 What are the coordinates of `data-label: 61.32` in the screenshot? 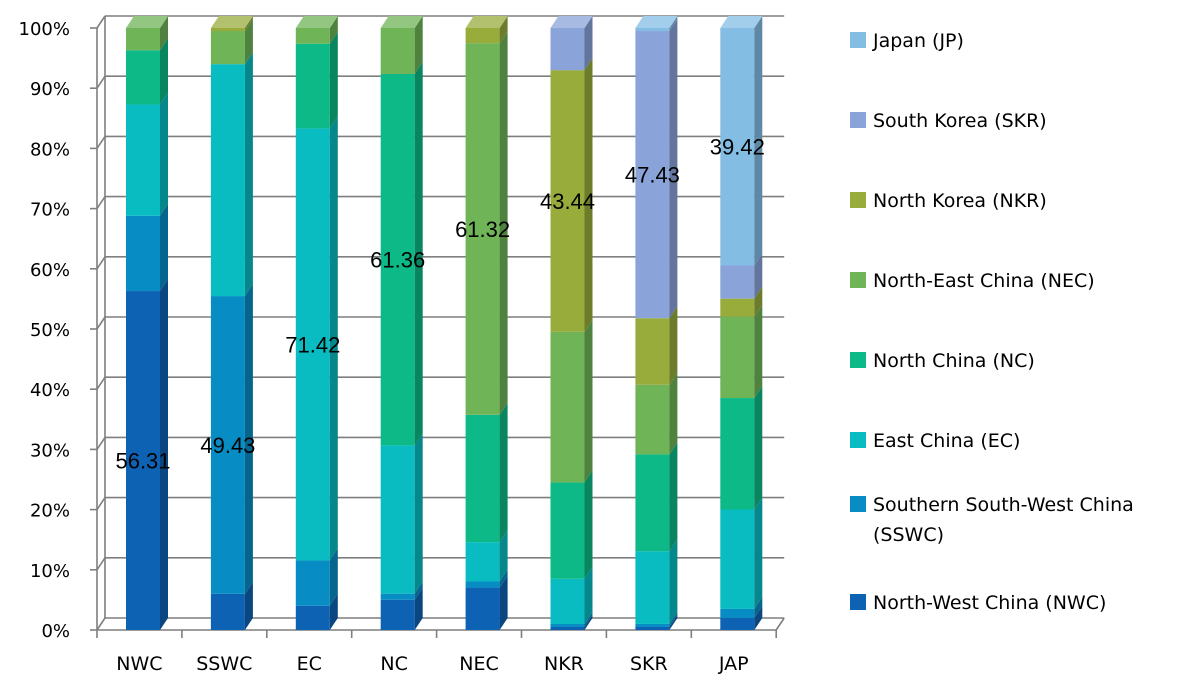 It's located at (482, 229).